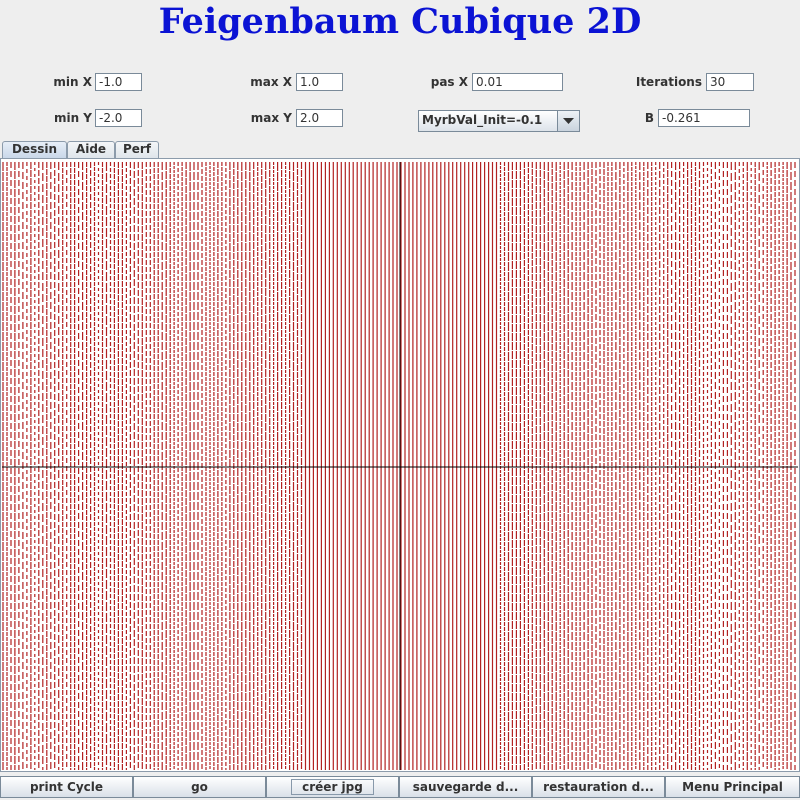  Describe the element at coordinates (137, 149) in the screenshot. I see `tab-perf: Perf` at that location.